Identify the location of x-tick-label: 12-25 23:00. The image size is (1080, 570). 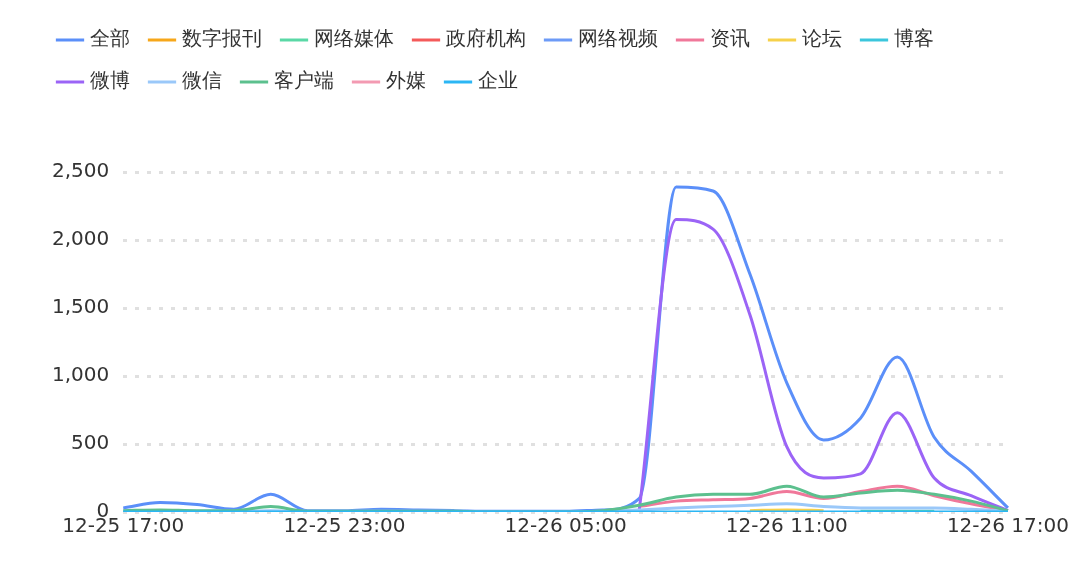
(344, 525).